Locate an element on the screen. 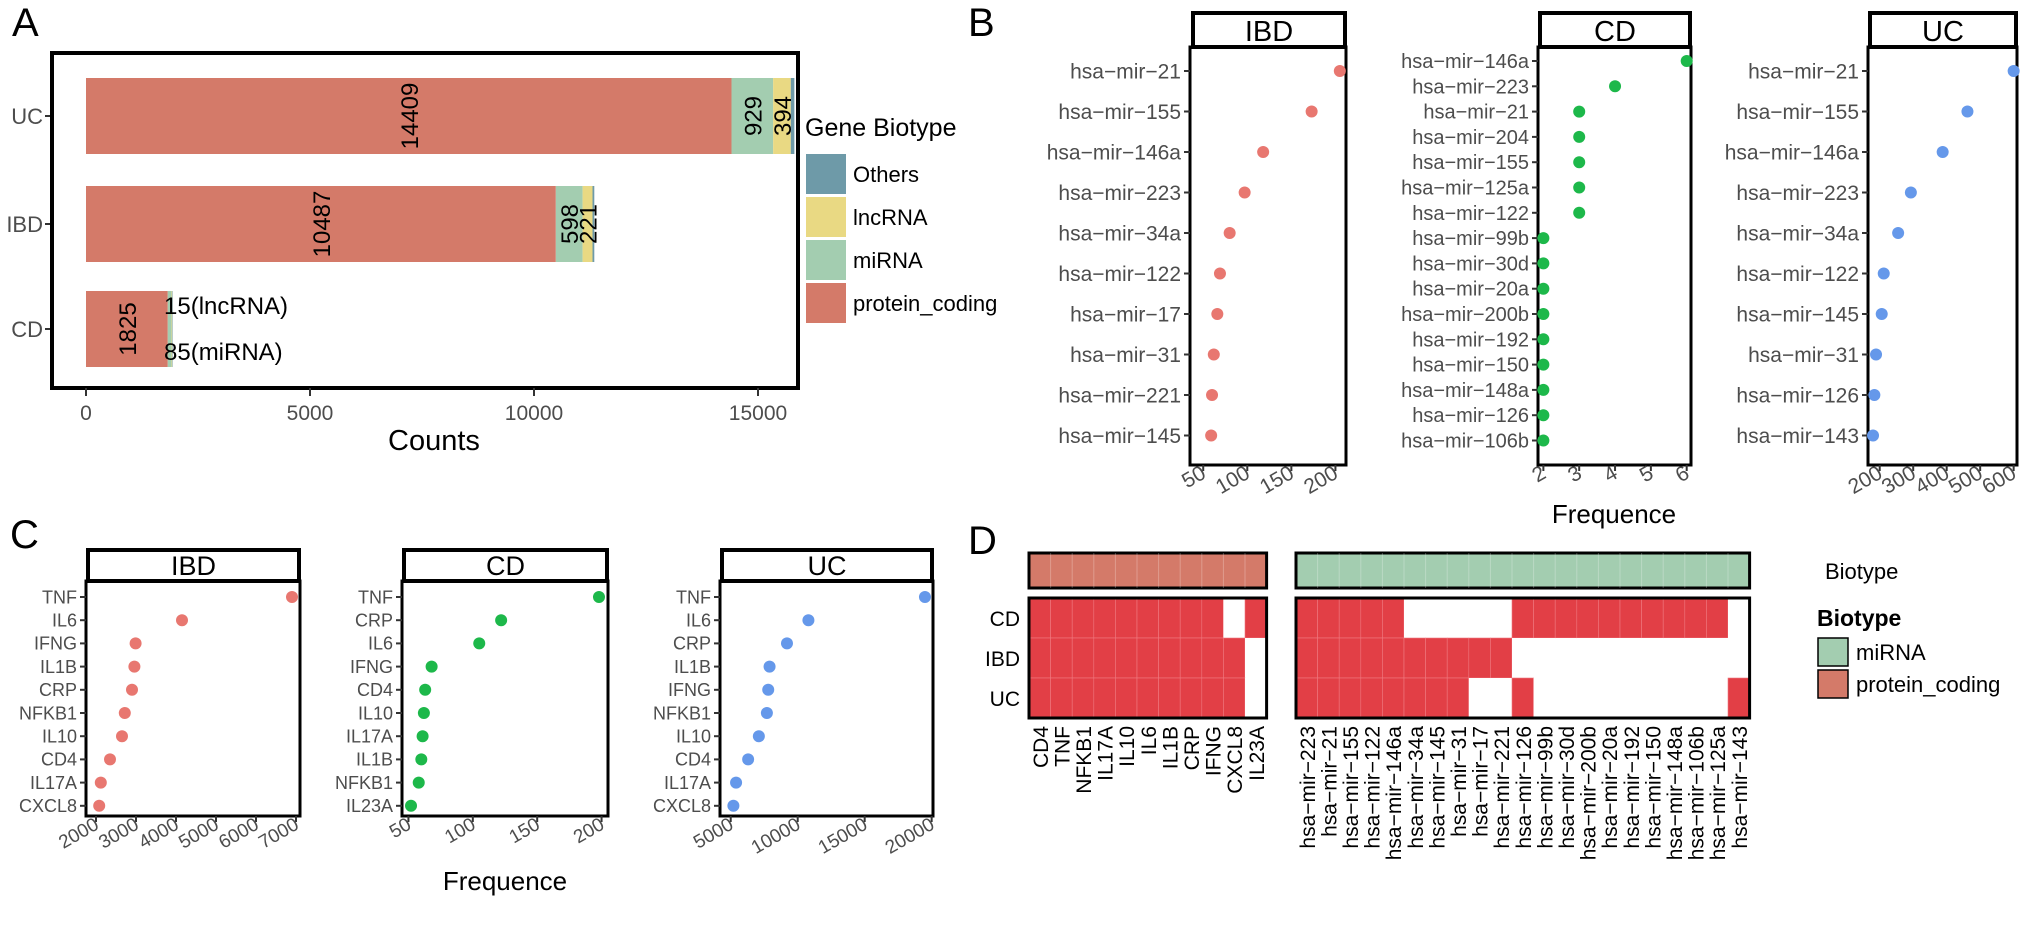 This screenshot has height=932, width=2023. column-label: IL1B is located at coordinates (1170, 747).